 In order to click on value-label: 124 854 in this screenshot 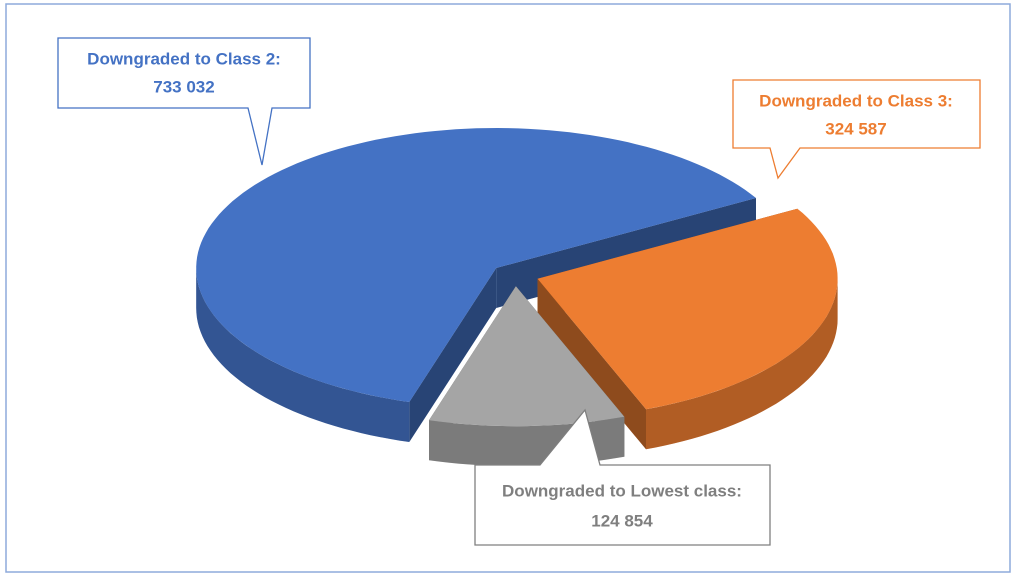, I will do `click(622, 520)`.